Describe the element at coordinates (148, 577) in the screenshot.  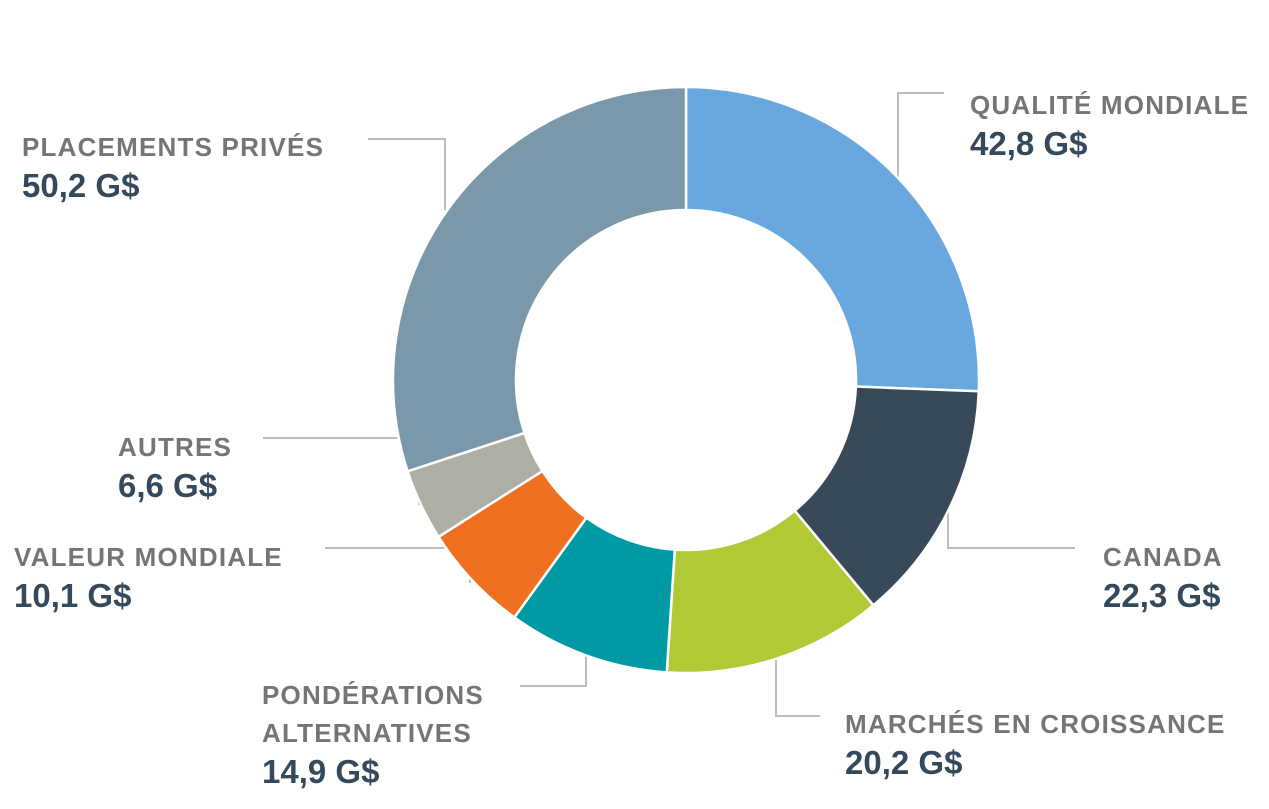
I see `label-valeur-mondiale: VALEUR MONDIALE 10,1 G$` at that location.